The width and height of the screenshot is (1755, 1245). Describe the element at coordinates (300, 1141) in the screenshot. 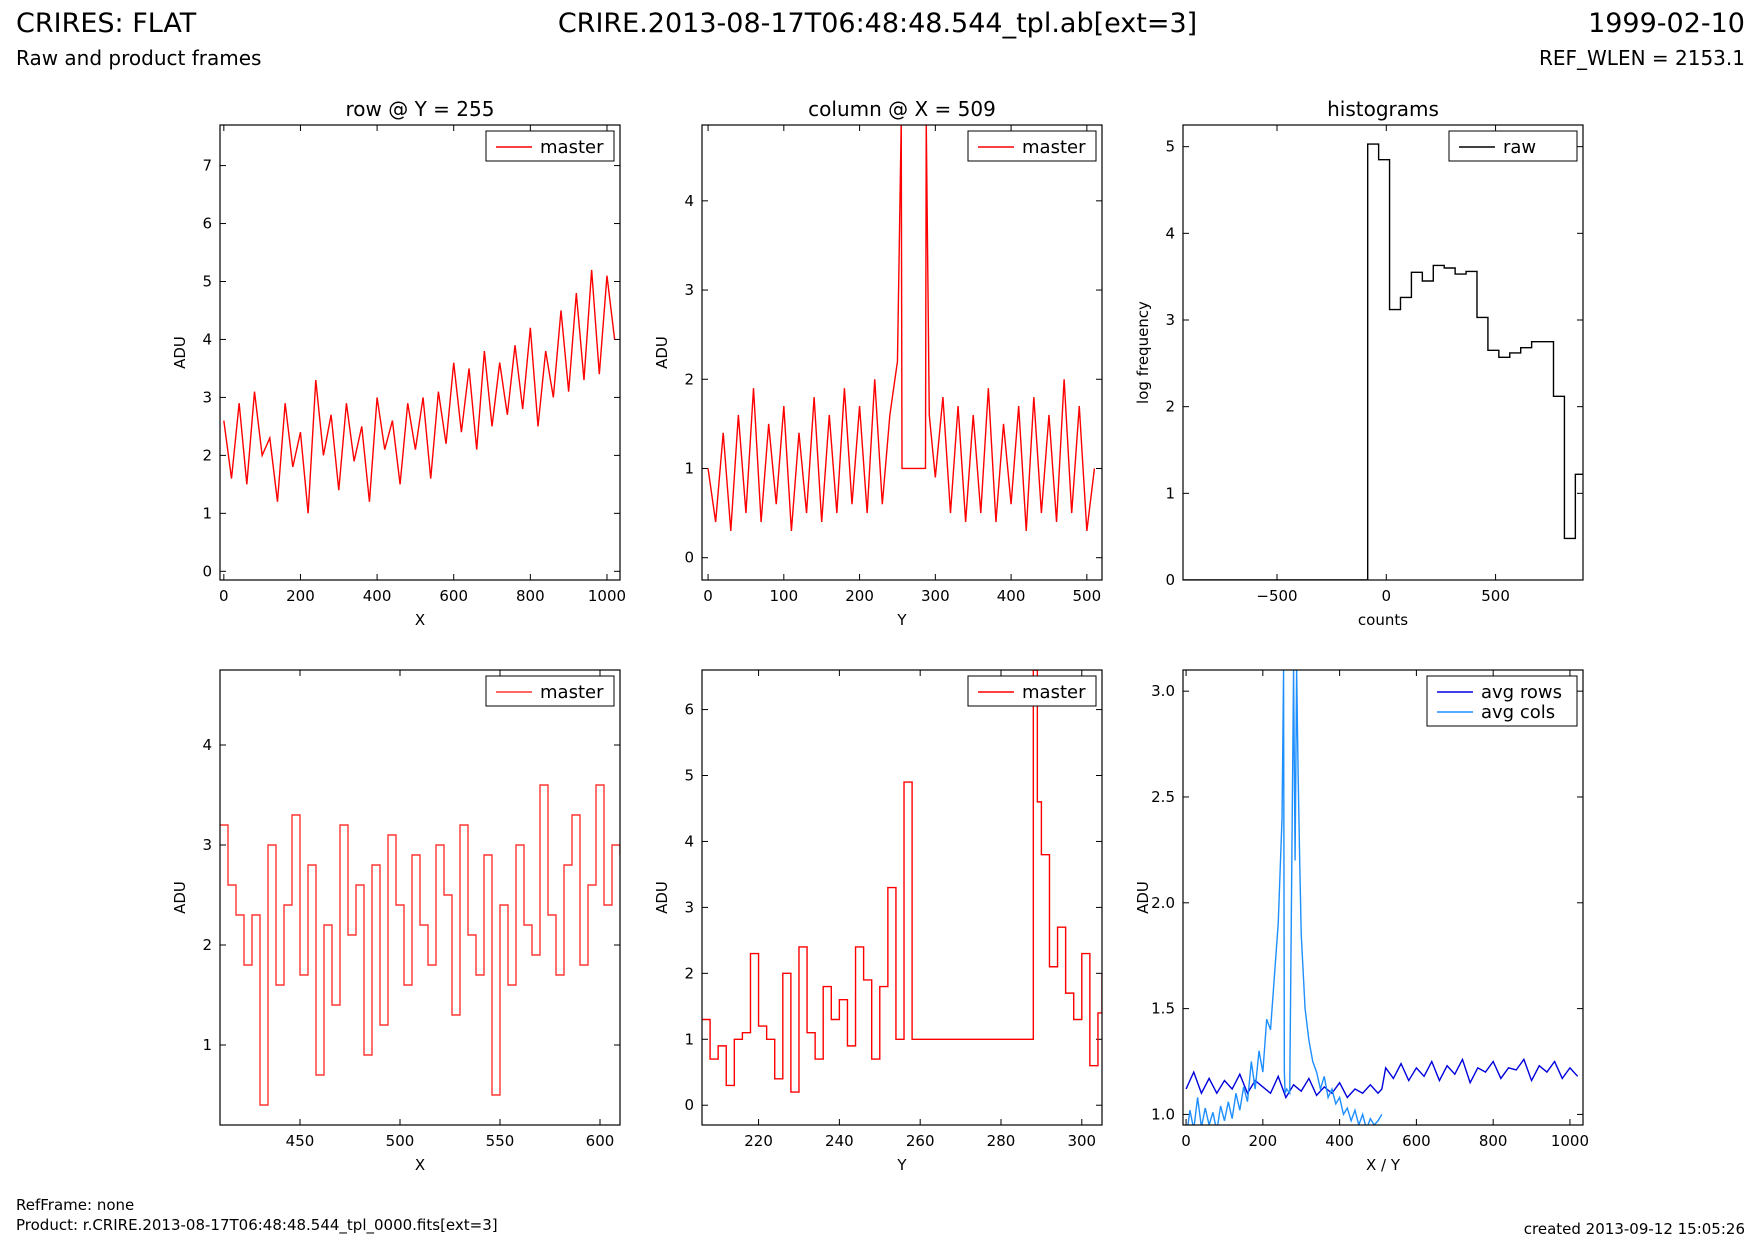

I see `x-tick-label: 450` at that location.